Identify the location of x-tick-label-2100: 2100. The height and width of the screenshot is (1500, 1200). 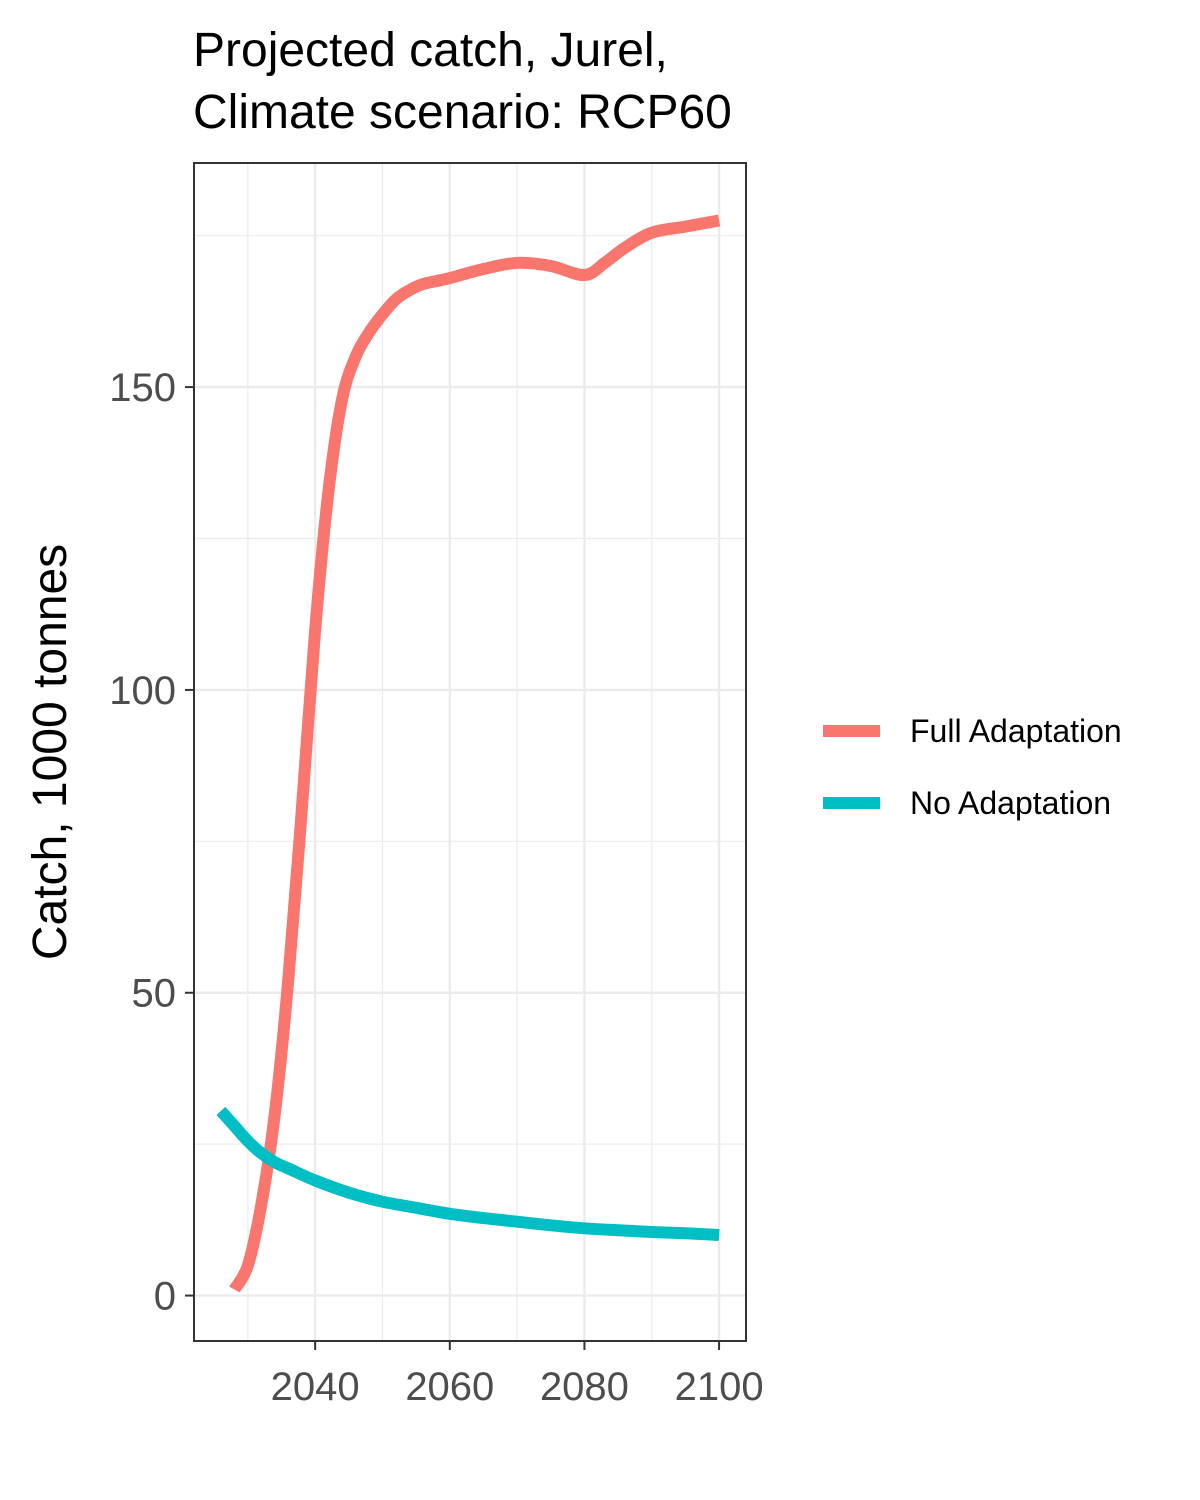
(719, 1387).